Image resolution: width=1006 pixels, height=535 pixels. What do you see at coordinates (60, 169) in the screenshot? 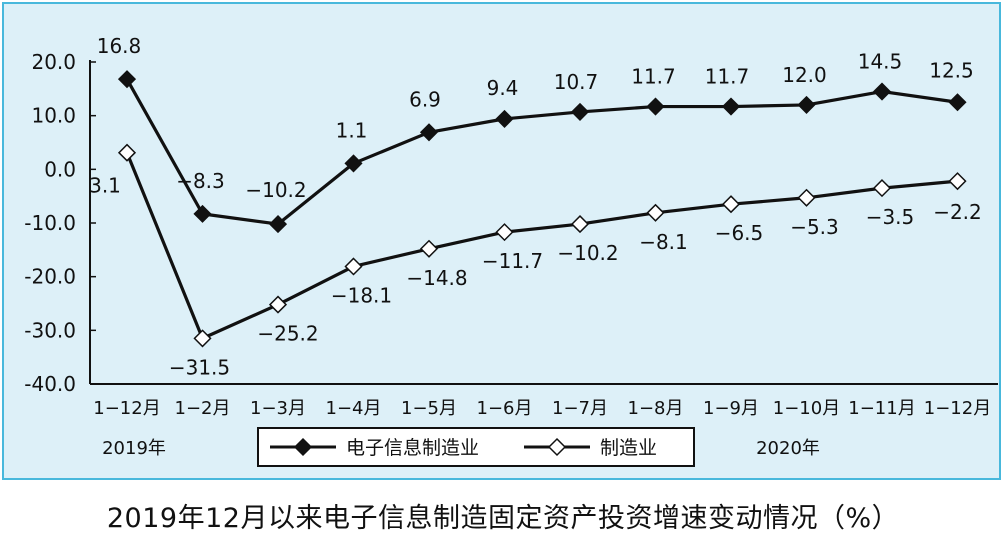
I see `y-tick-label: 0.0` at bounding box center [60, 169].